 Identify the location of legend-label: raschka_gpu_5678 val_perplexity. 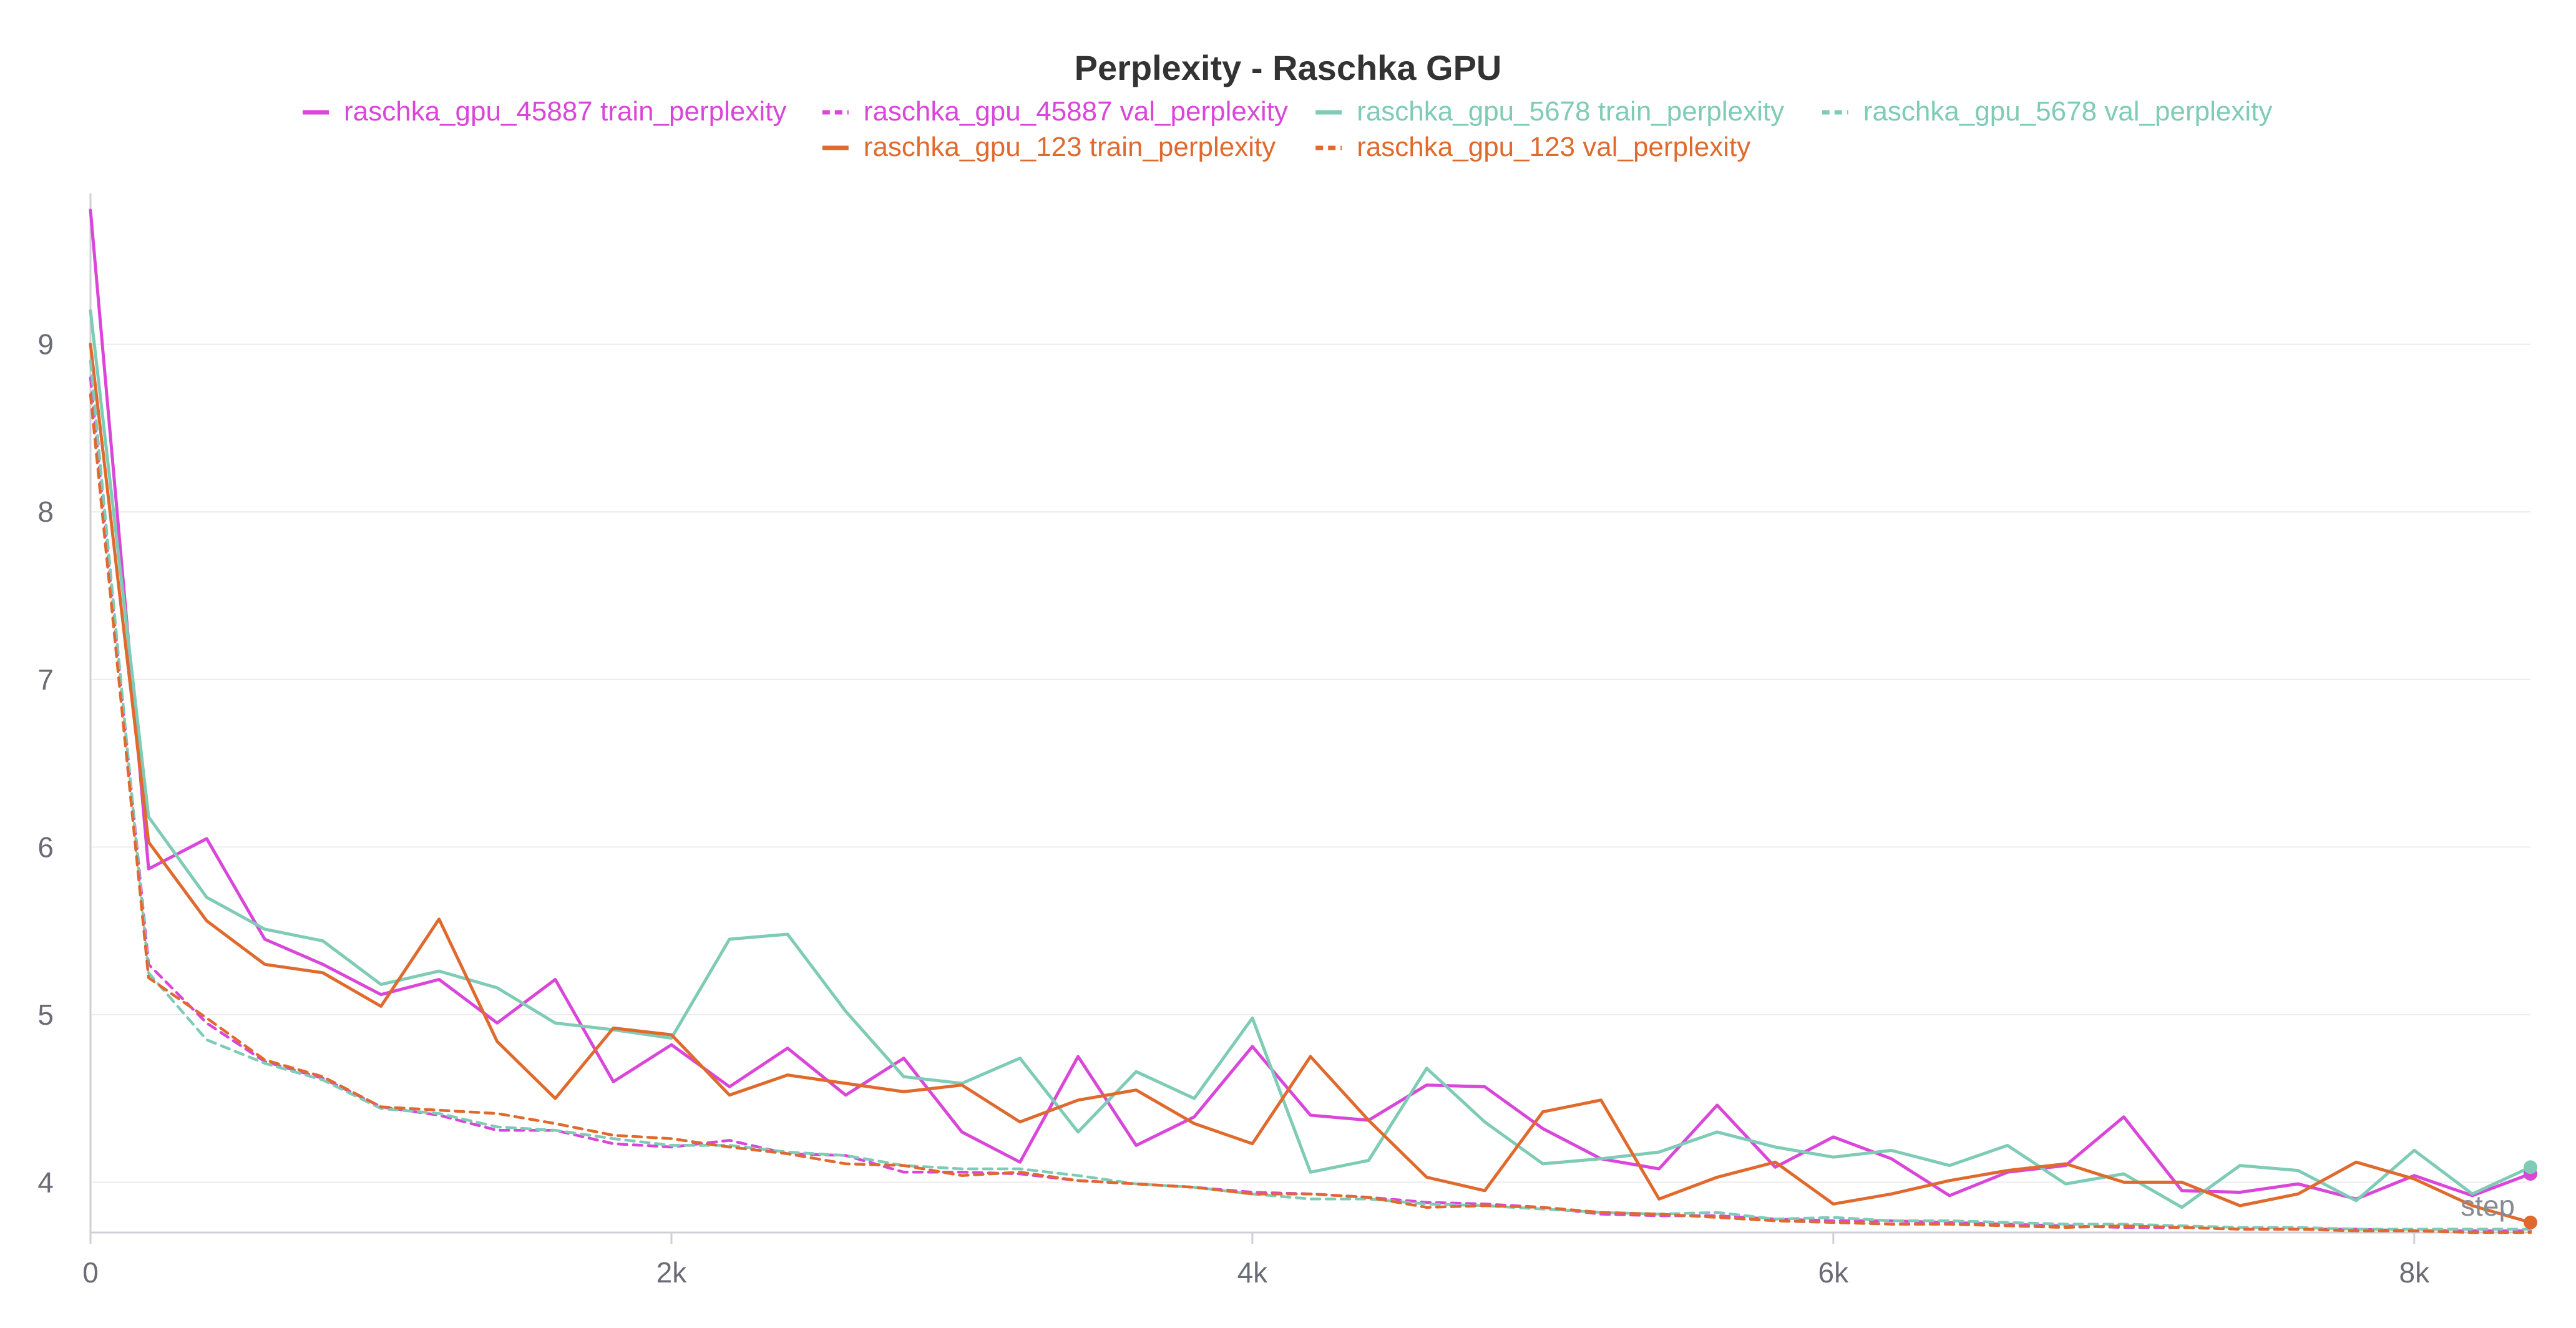
(2068, 111).